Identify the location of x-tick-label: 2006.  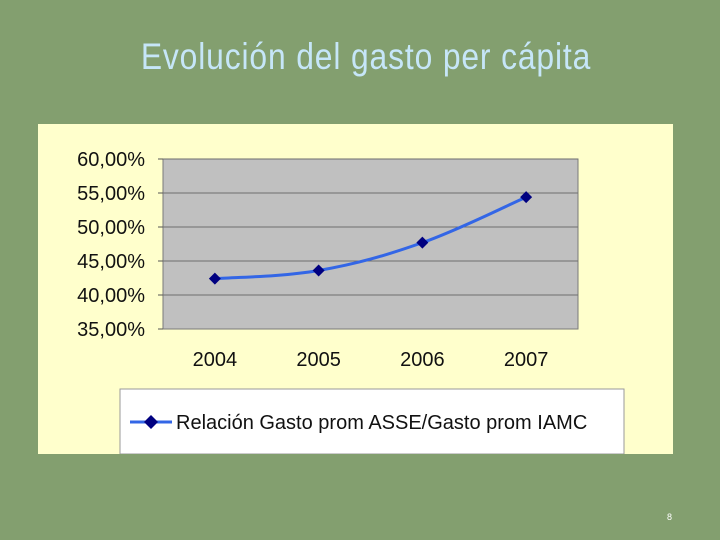
(422, 360).